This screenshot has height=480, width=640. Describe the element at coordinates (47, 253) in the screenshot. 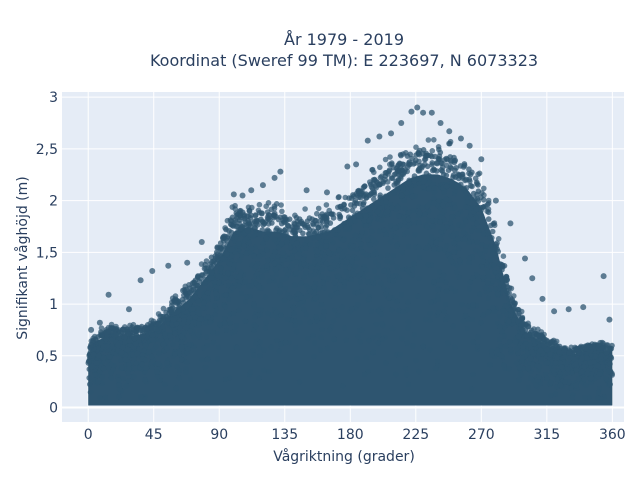

I see `y-tick-label: 1,5` at that location.